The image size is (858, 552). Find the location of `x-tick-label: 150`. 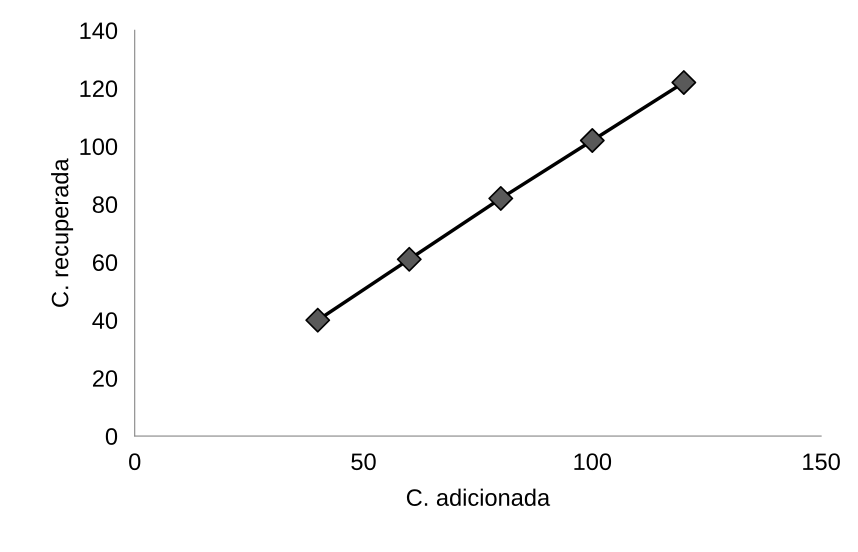

x-tick-label: 150 is located at coordinates (821, 461).